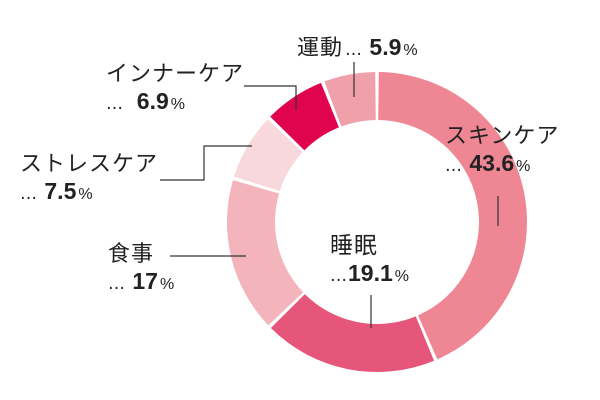  Describe the element at coordinates (270, 97) in the screenshot. I see `leader-inner-care` at that location.